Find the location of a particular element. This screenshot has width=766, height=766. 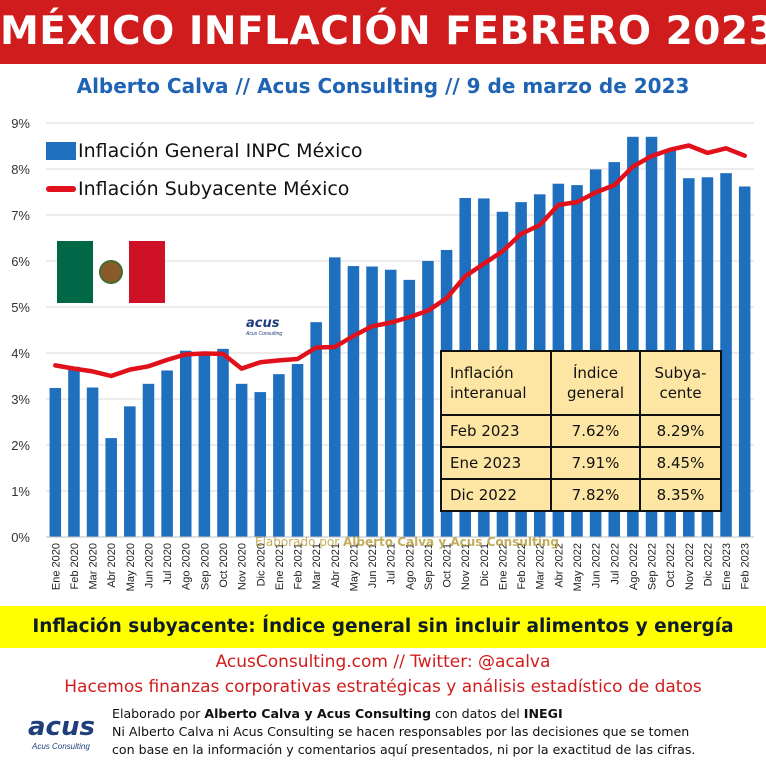

x-tick-label: Dic 2021 is located at coordinates (485, 564).